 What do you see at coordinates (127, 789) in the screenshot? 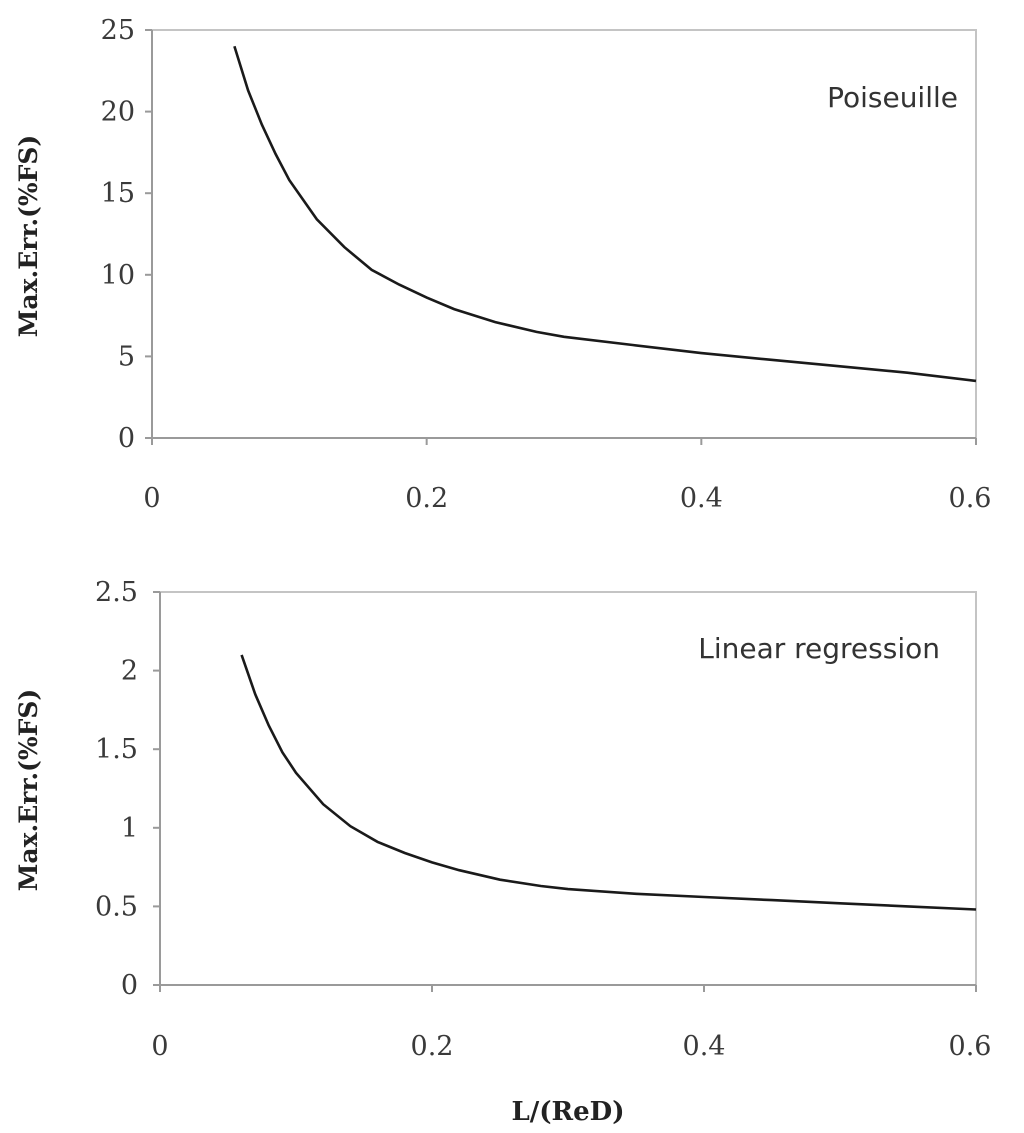
I see `y-ticks: 0 0.5 1 1.5 2 2.5` at bounding box center [127, 789].